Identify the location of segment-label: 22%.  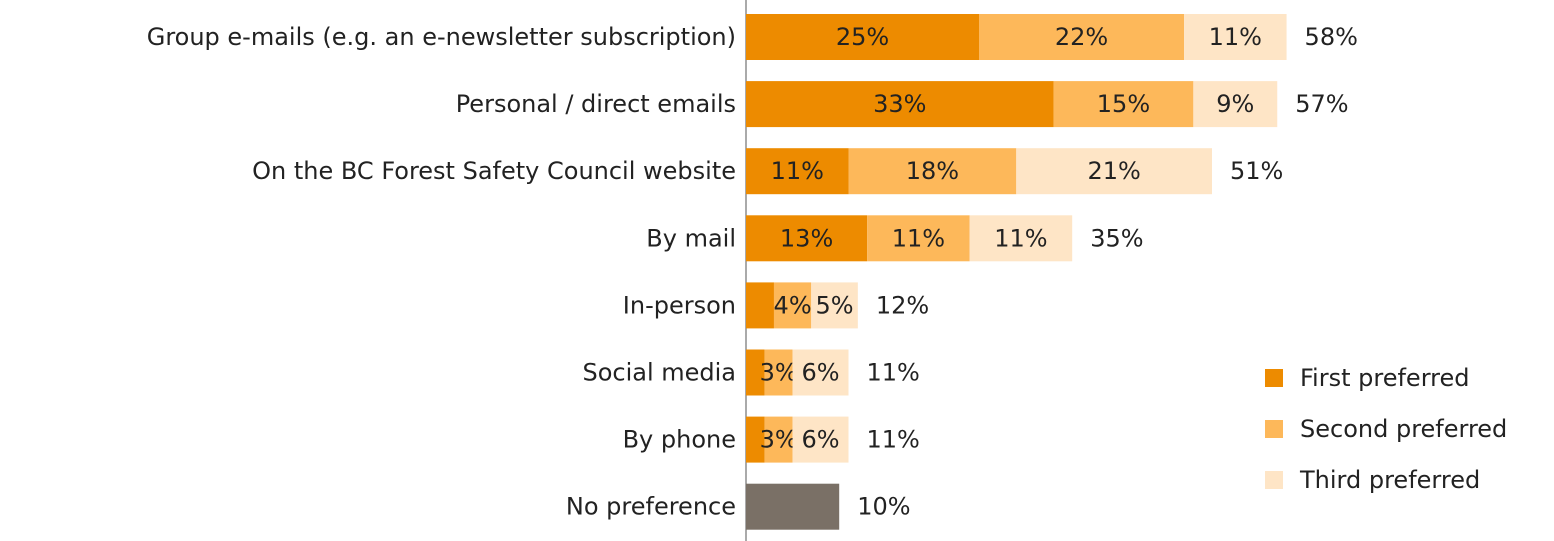
(1081, 37).